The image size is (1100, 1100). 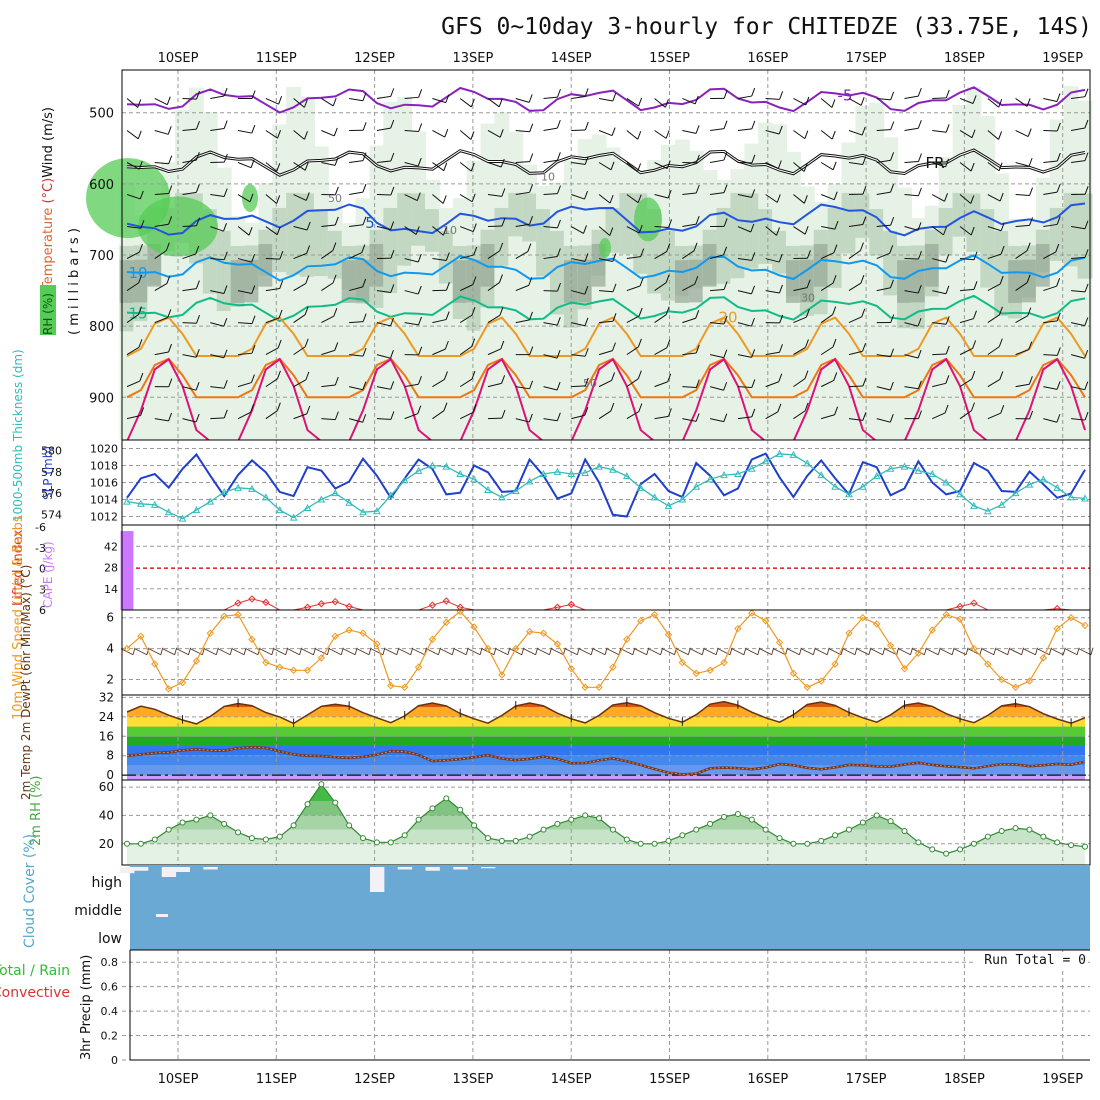 I want to click on temp-band, so click(x=606, y=741).